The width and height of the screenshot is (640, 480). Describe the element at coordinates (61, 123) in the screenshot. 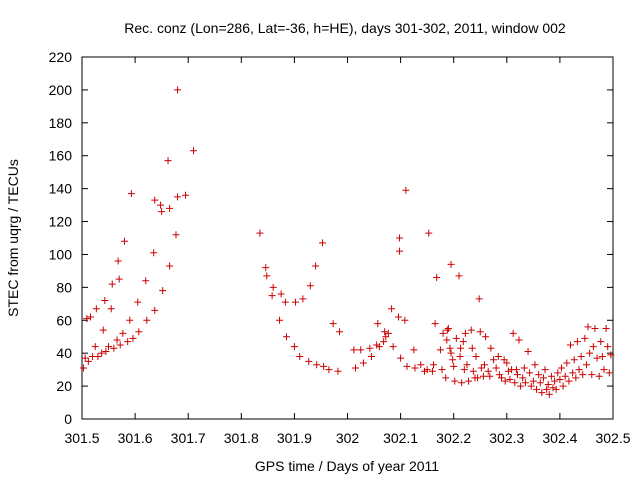

I see `y-tick-label: 180` at that location.